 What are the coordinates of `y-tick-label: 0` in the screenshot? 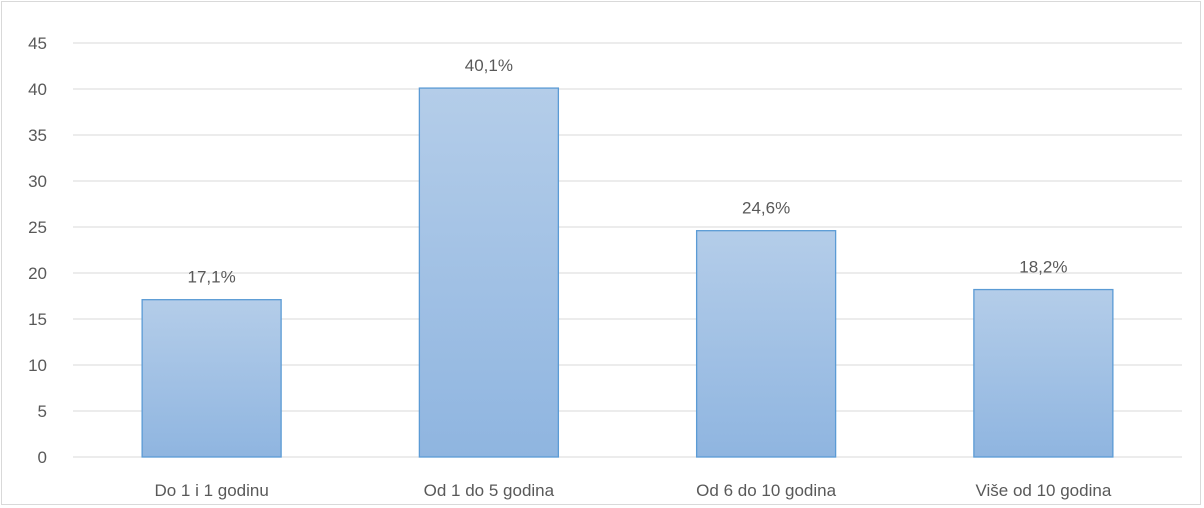 It's located at (42, 457).